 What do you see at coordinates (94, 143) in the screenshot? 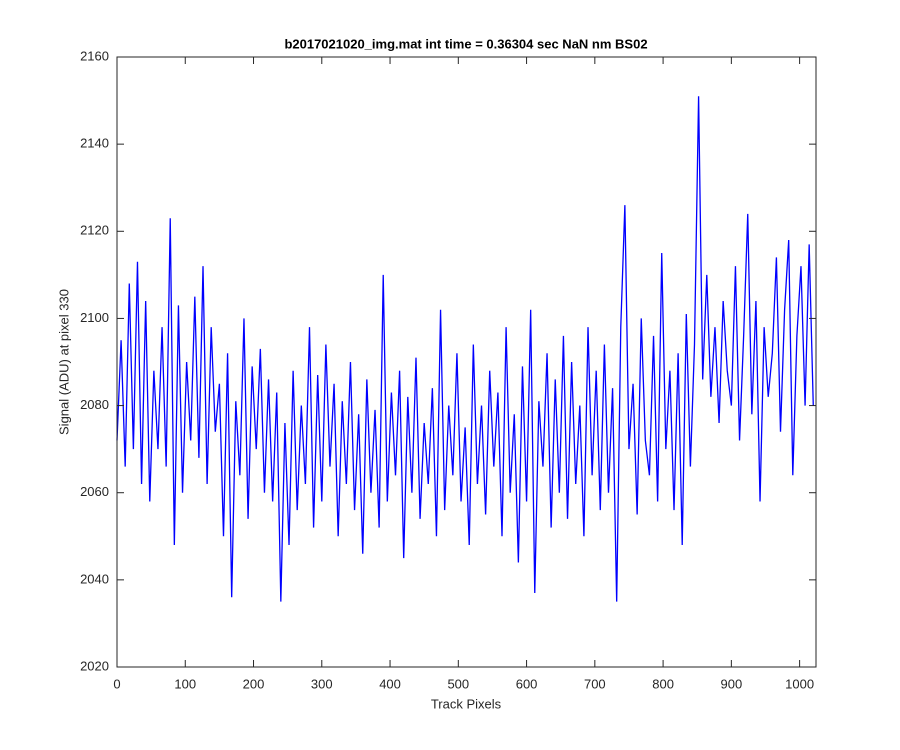
I see `y-tick-label: 2140` at bounding box center [94, 143].